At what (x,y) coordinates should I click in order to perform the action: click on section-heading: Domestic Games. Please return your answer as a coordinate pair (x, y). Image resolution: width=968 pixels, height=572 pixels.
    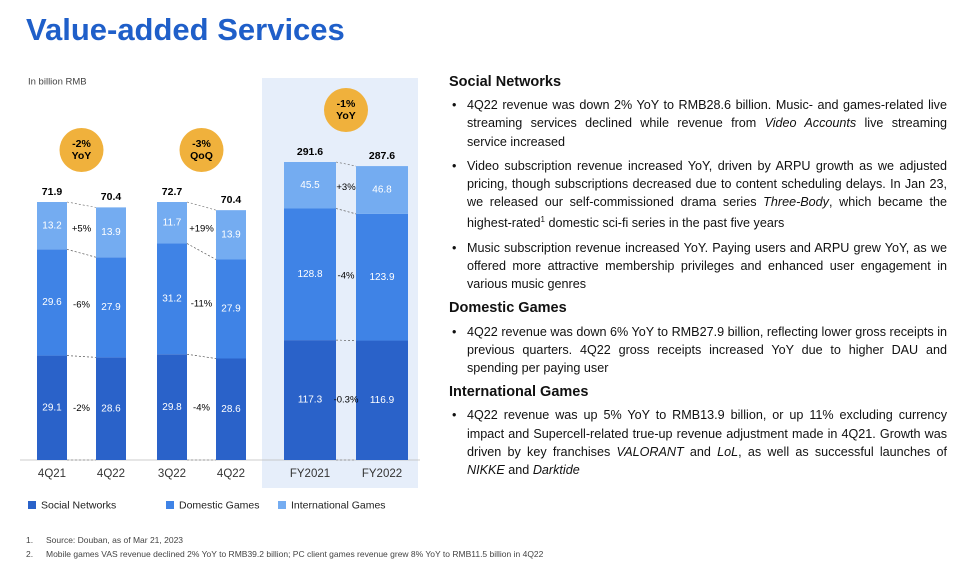
    Looking at the image, I should click on (508, 308).